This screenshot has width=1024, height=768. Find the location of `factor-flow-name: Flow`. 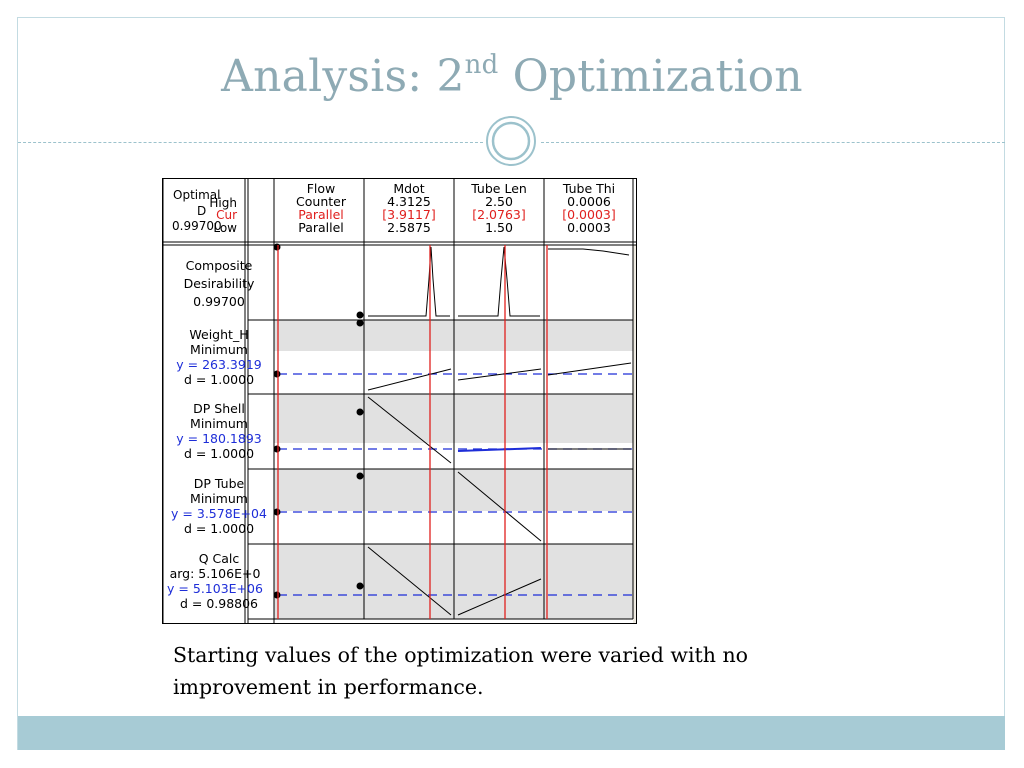

factor-flow-name: Flow is located at coordinates (321, 188).